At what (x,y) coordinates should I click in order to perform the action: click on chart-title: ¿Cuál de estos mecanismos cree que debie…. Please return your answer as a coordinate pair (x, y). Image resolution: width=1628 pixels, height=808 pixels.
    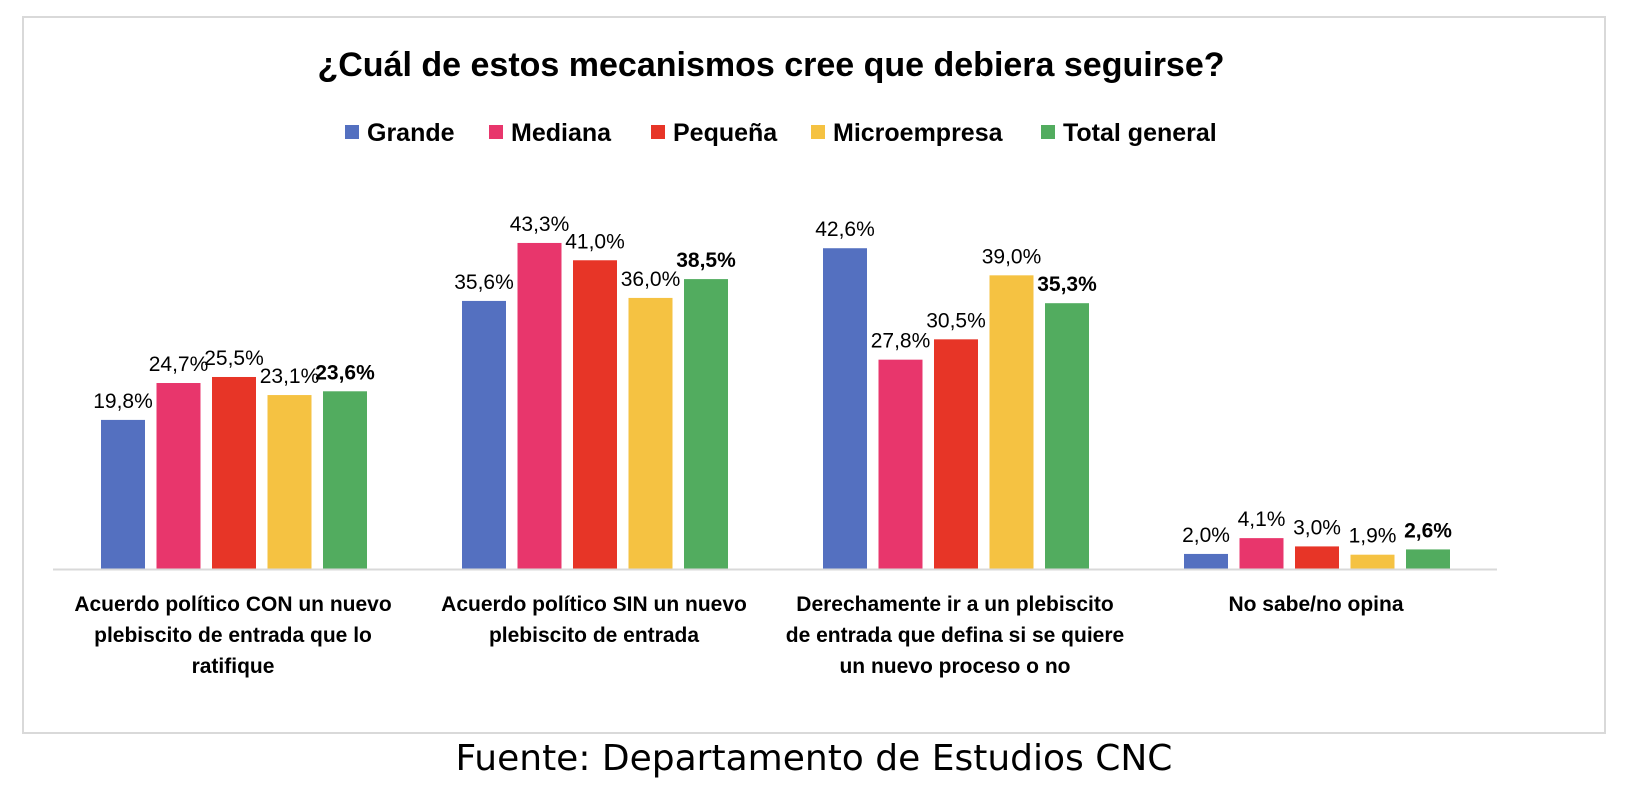
    Looking at the image, I should click on (770, 65).